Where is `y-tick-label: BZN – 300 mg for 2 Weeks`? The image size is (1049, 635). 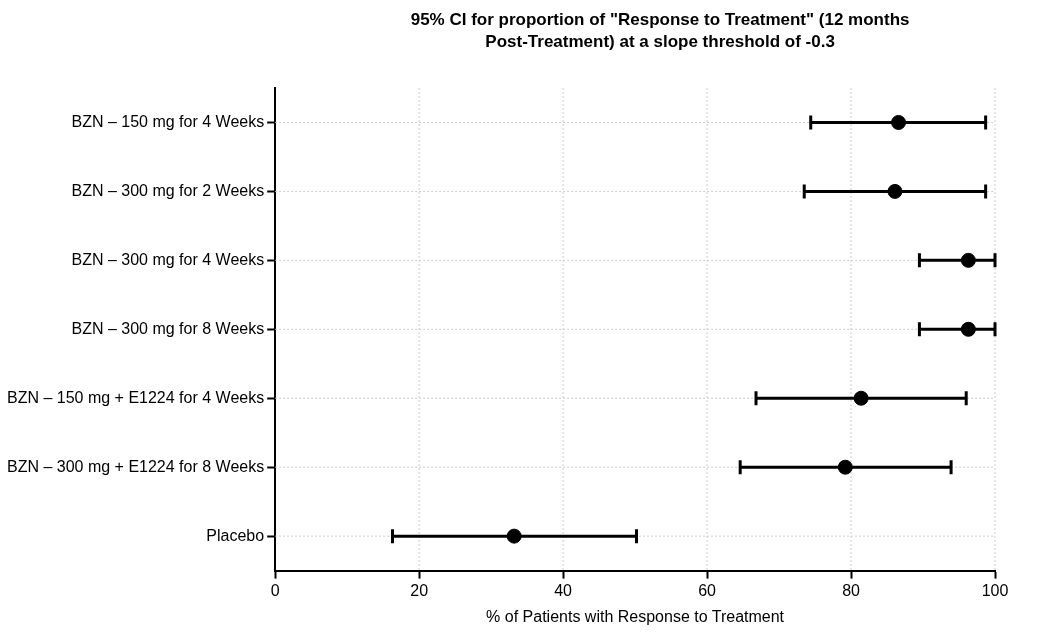
y-tick-label: BZN – 300 mg for 2 Weeks is located at coordinates (168, 190).